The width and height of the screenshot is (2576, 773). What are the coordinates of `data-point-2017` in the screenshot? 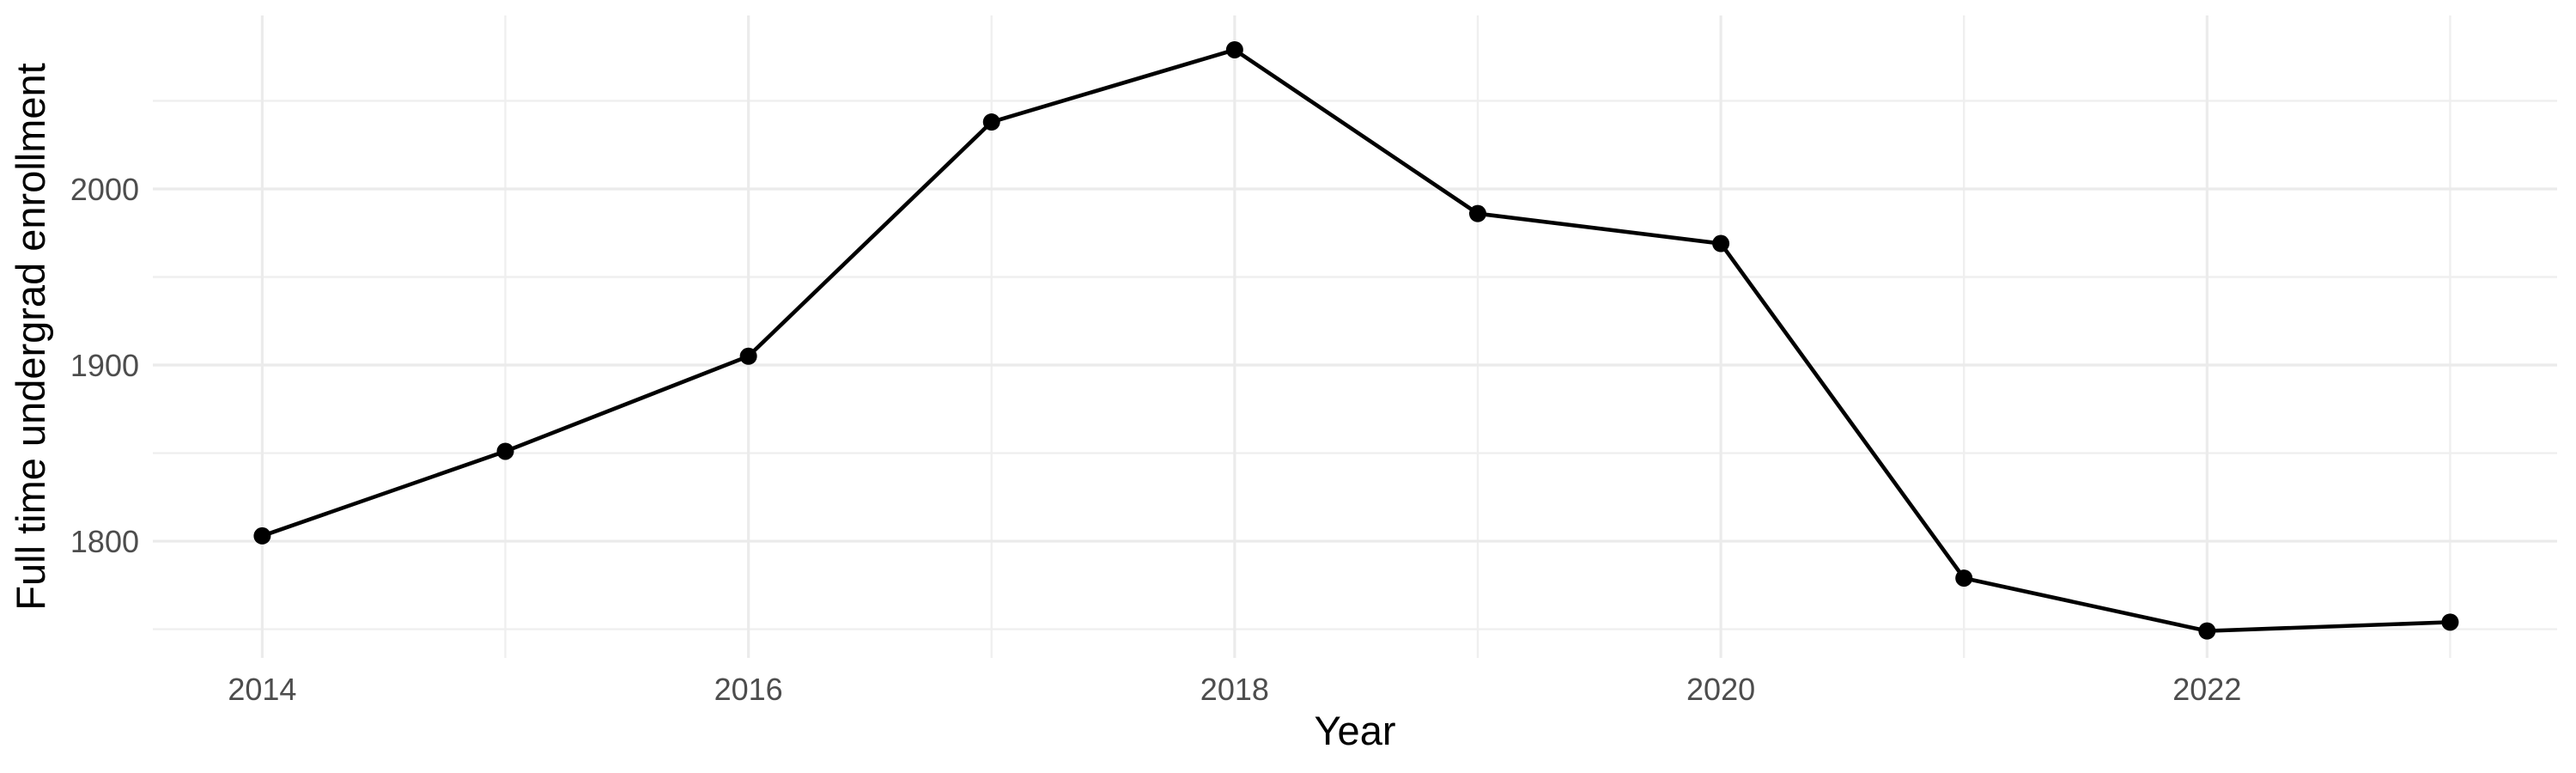 It's located at (991, 122).